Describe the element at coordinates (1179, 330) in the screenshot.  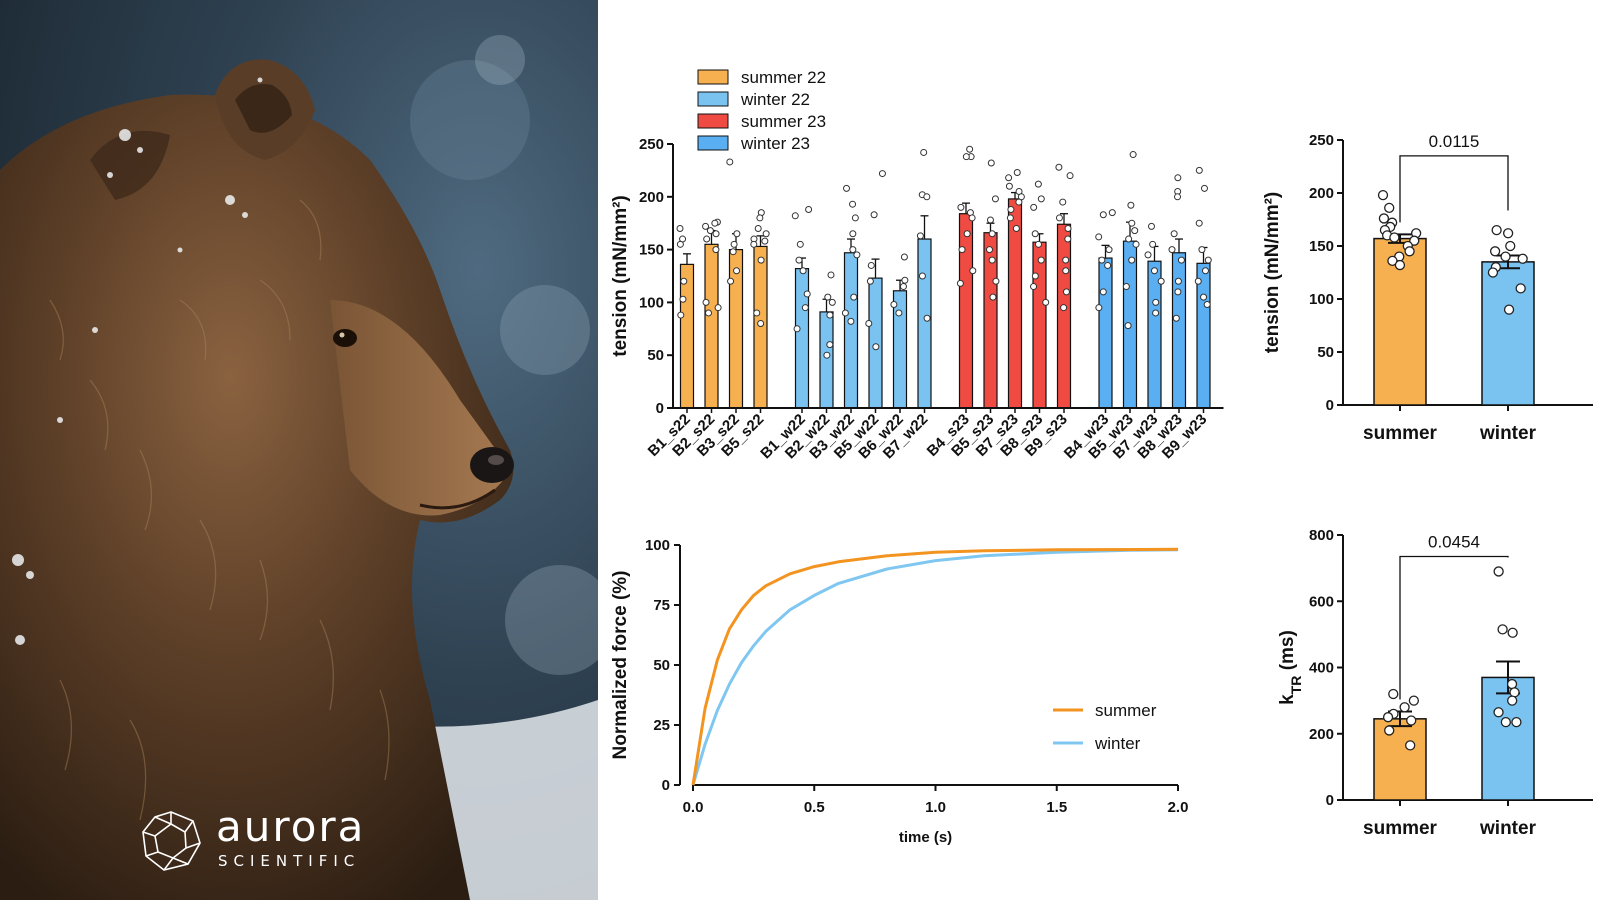
I see `bar-B8_w23` at that location.